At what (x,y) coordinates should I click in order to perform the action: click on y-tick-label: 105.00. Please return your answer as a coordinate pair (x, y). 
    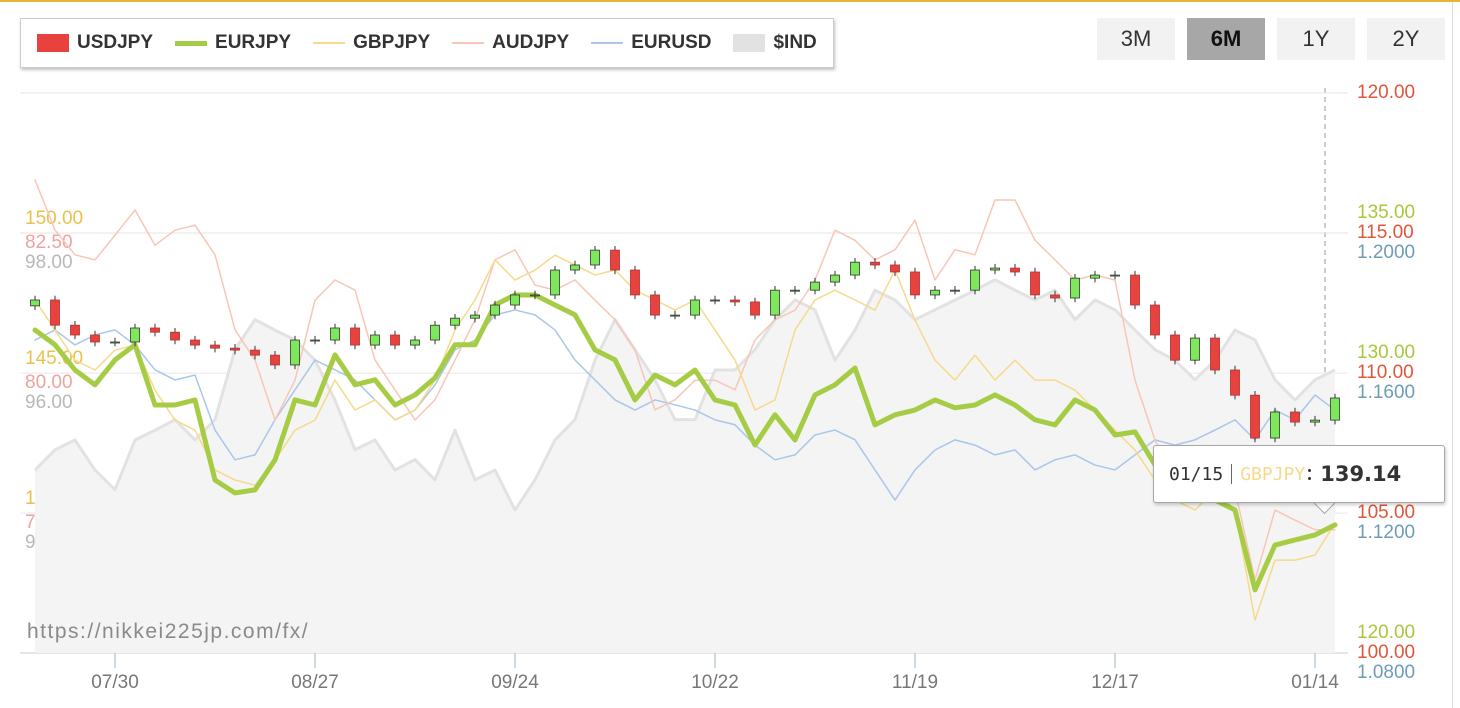
    Looking at the image, I should click on (1386, 512).